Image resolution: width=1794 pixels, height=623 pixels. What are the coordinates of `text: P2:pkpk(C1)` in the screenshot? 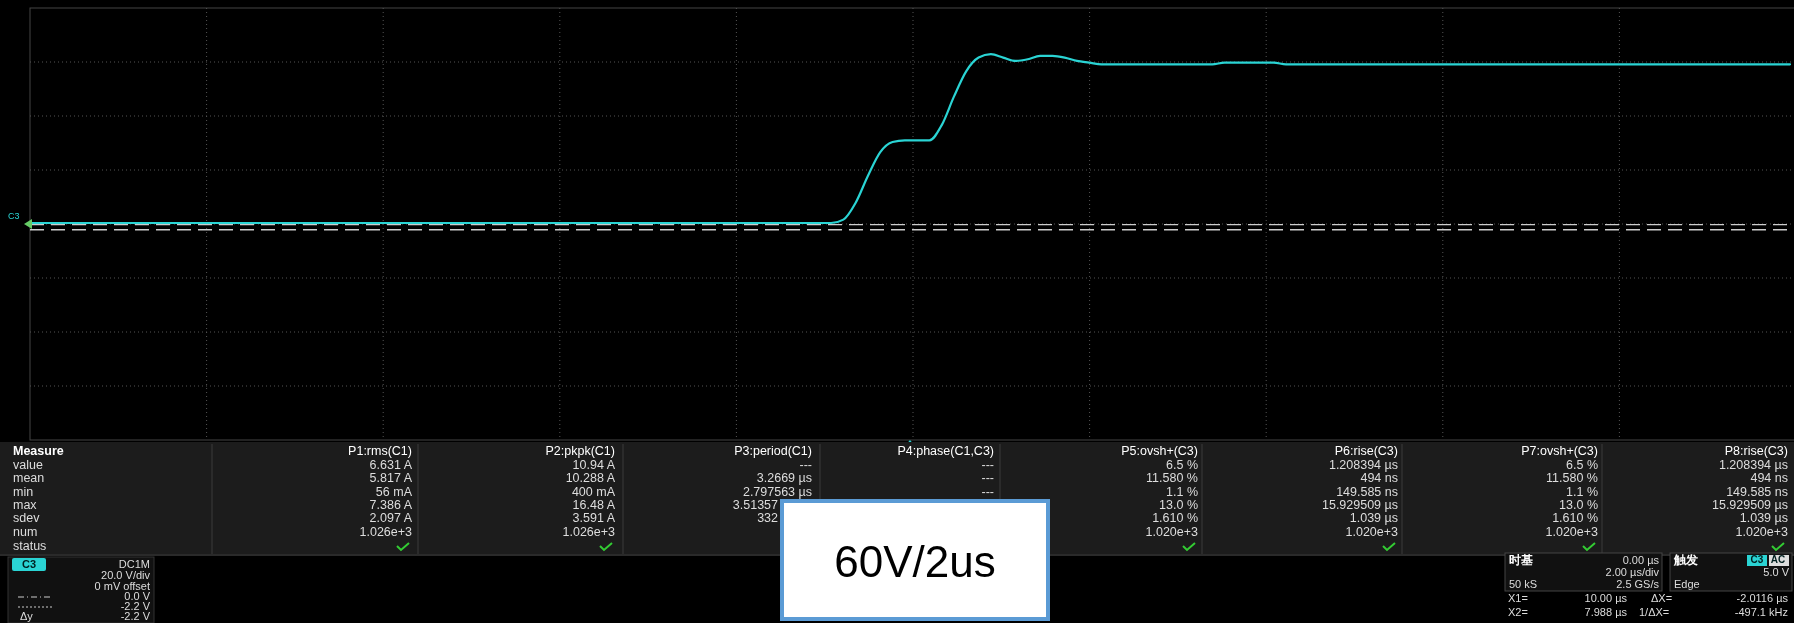 It's located at (580, 451).